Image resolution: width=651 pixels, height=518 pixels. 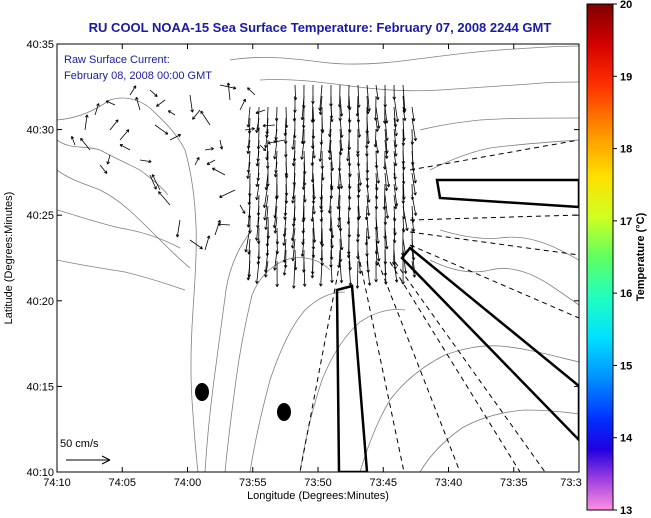 I want to click on colorbar-ticks: 20 19 18 17 16 15 14 13, so click(x=623, y=258).